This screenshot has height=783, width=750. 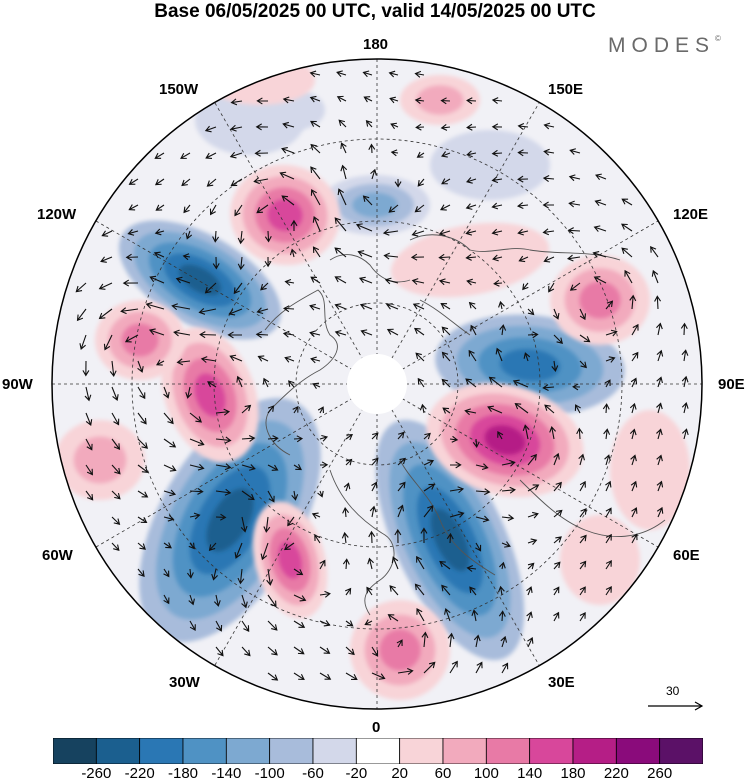 I want to click on reference-vector-label: 30, so click(x=673, y=691).